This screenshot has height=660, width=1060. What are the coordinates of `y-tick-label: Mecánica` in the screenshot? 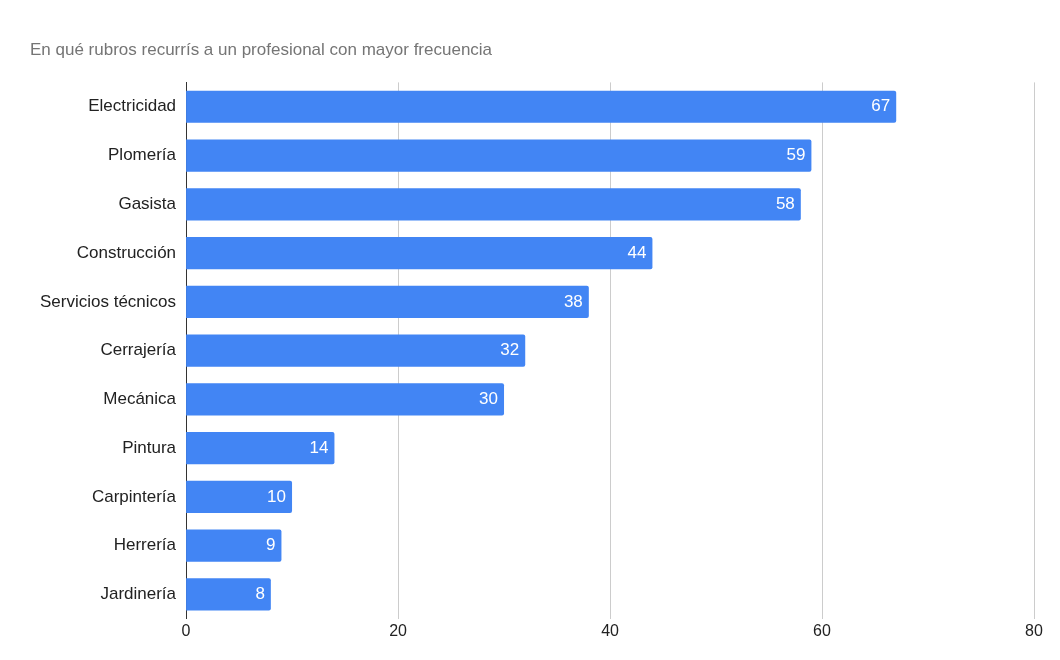 It's located at (140, 399).